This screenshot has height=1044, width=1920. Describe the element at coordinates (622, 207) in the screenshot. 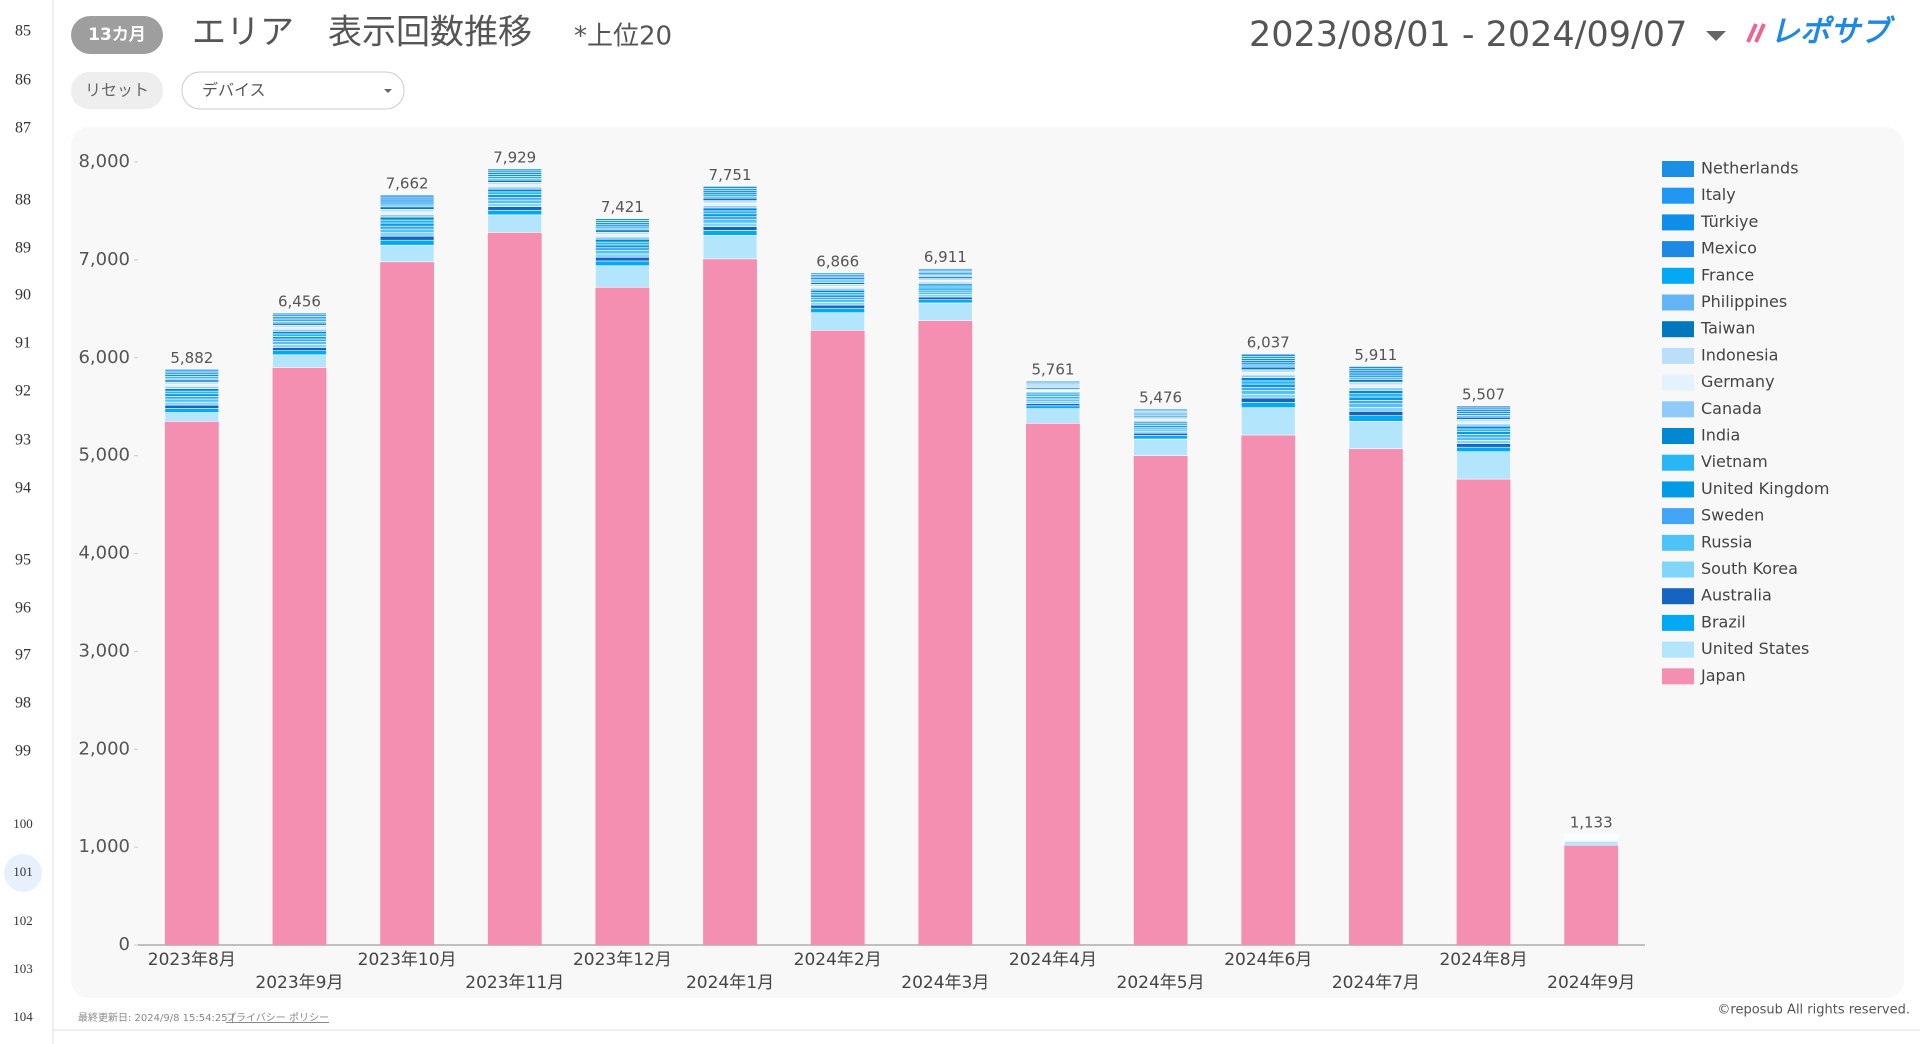

I see `total-label: 7,421` at that location.